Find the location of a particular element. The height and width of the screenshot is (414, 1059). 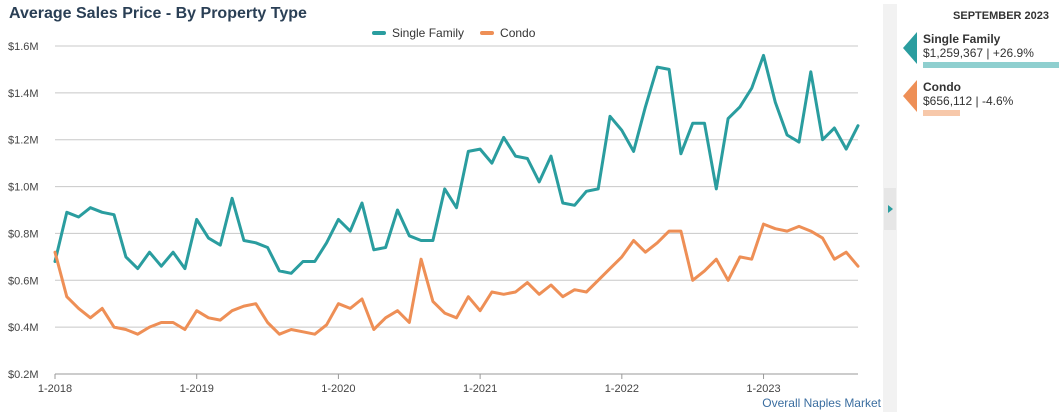

x-tick-label: 1-2020 is located at coordinates (338, 389).